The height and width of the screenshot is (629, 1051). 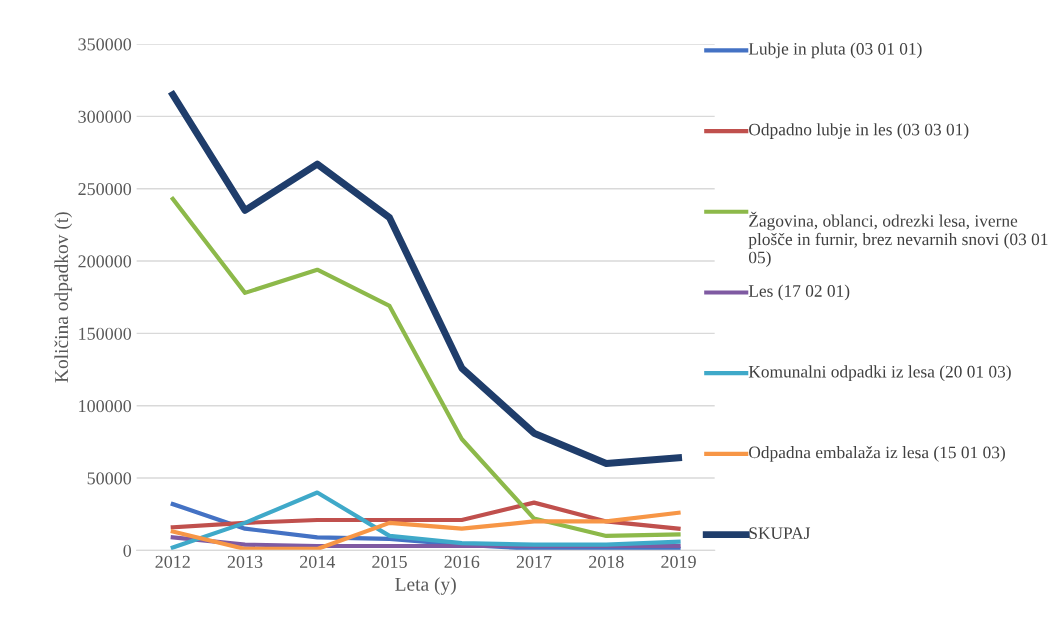 I want to click on x-tick-label: 2015, so click(x=389, y=561).